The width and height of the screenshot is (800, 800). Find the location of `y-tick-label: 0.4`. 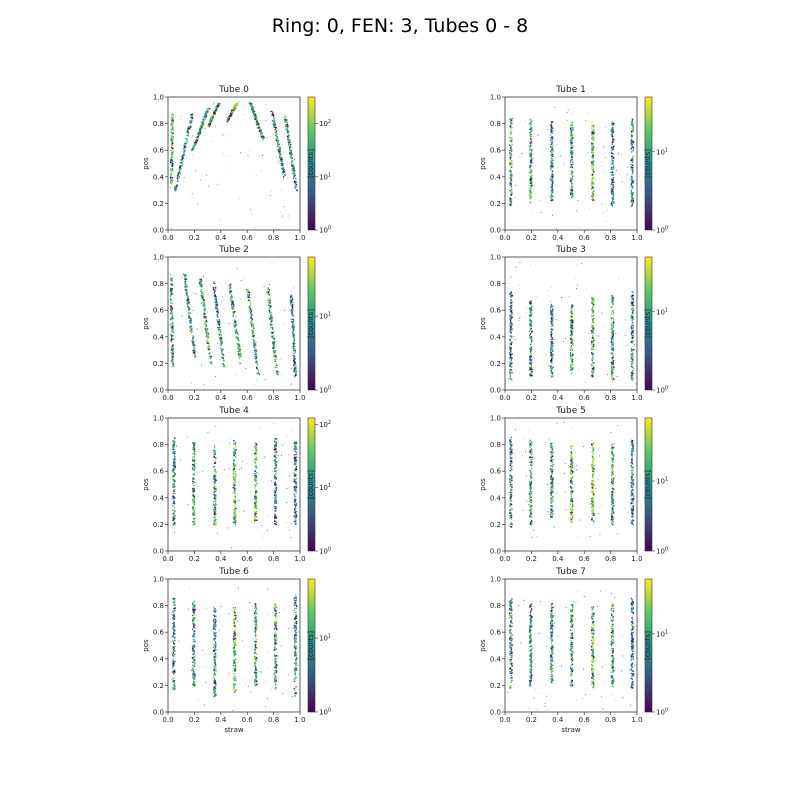

y-tick-label: 0.4 is located at coordinates (496, 177).